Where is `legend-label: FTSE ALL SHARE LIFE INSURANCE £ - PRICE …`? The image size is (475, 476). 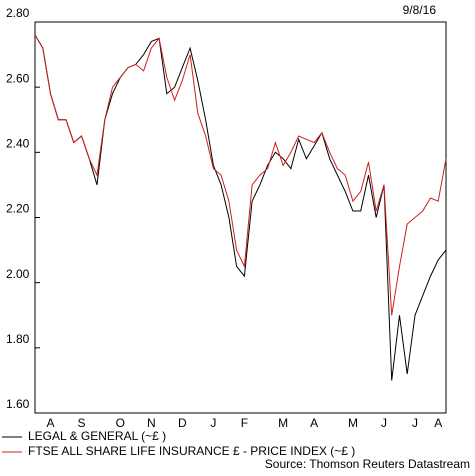 legend-label: FTSE ALL SHARE LIFE INSURANCE £ - PRICE … is located at coordinates (191, 451).